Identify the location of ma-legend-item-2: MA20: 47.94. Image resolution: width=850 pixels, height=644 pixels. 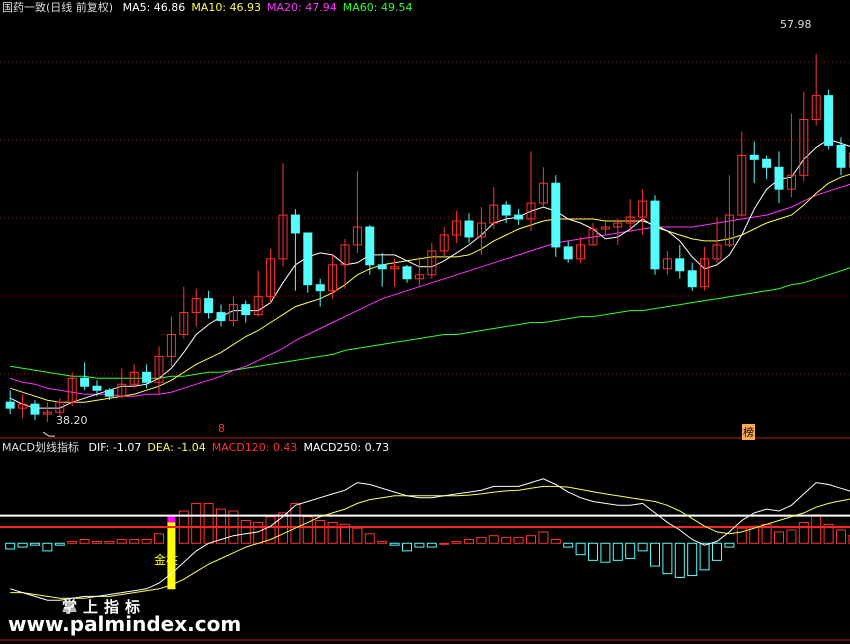
(302, 7).